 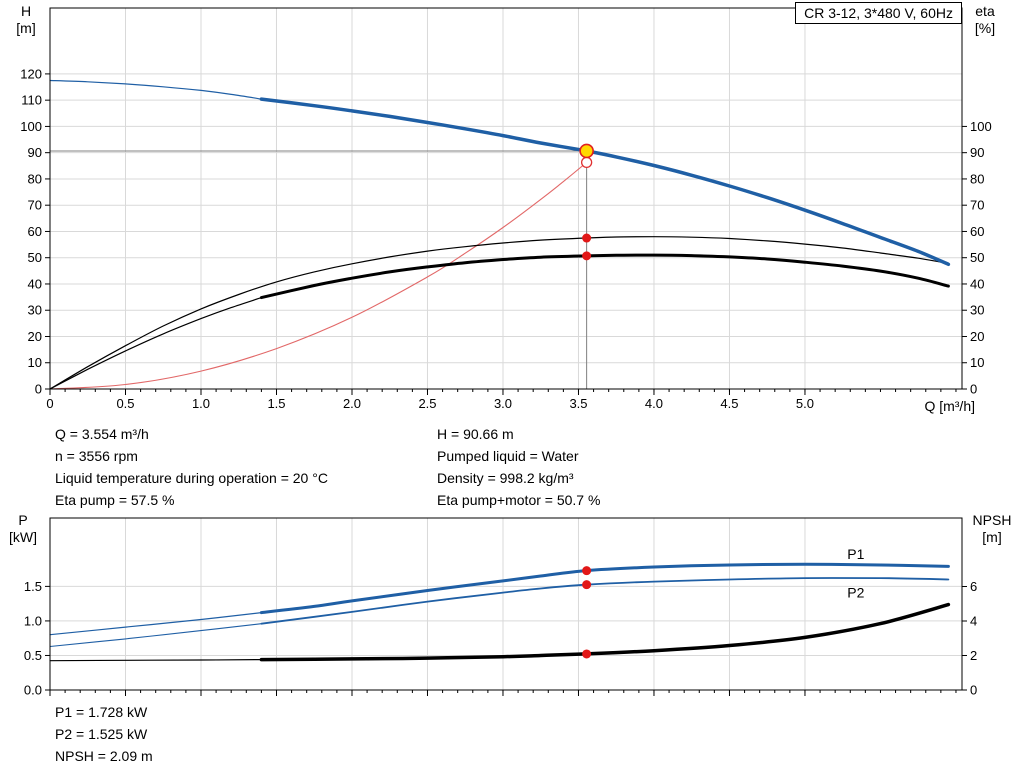 I want to click on x-tick-label: 2.0, so click(x=352, y=403).